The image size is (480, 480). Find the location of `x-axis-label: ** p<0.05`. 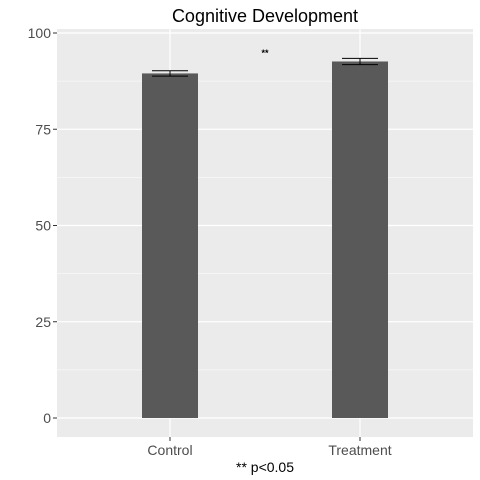

x-axis-label: ** p<0.05 is located at coordinates (265, 467).